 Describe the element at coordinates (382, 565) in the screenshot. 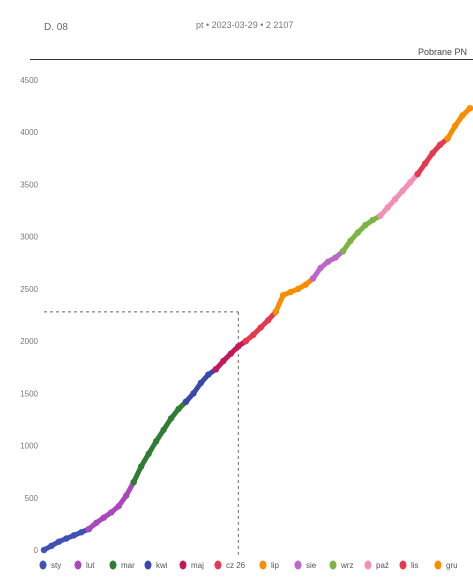

I see `legend-label: paź` at that location.